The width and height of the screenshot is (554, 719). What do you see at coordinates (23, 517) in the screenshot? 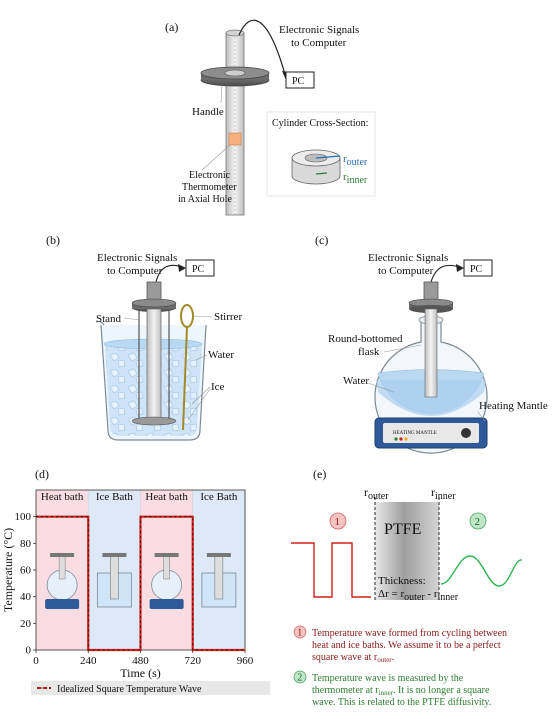
I see `y-tick-label-5: 100` at bounding box center [23, 517].